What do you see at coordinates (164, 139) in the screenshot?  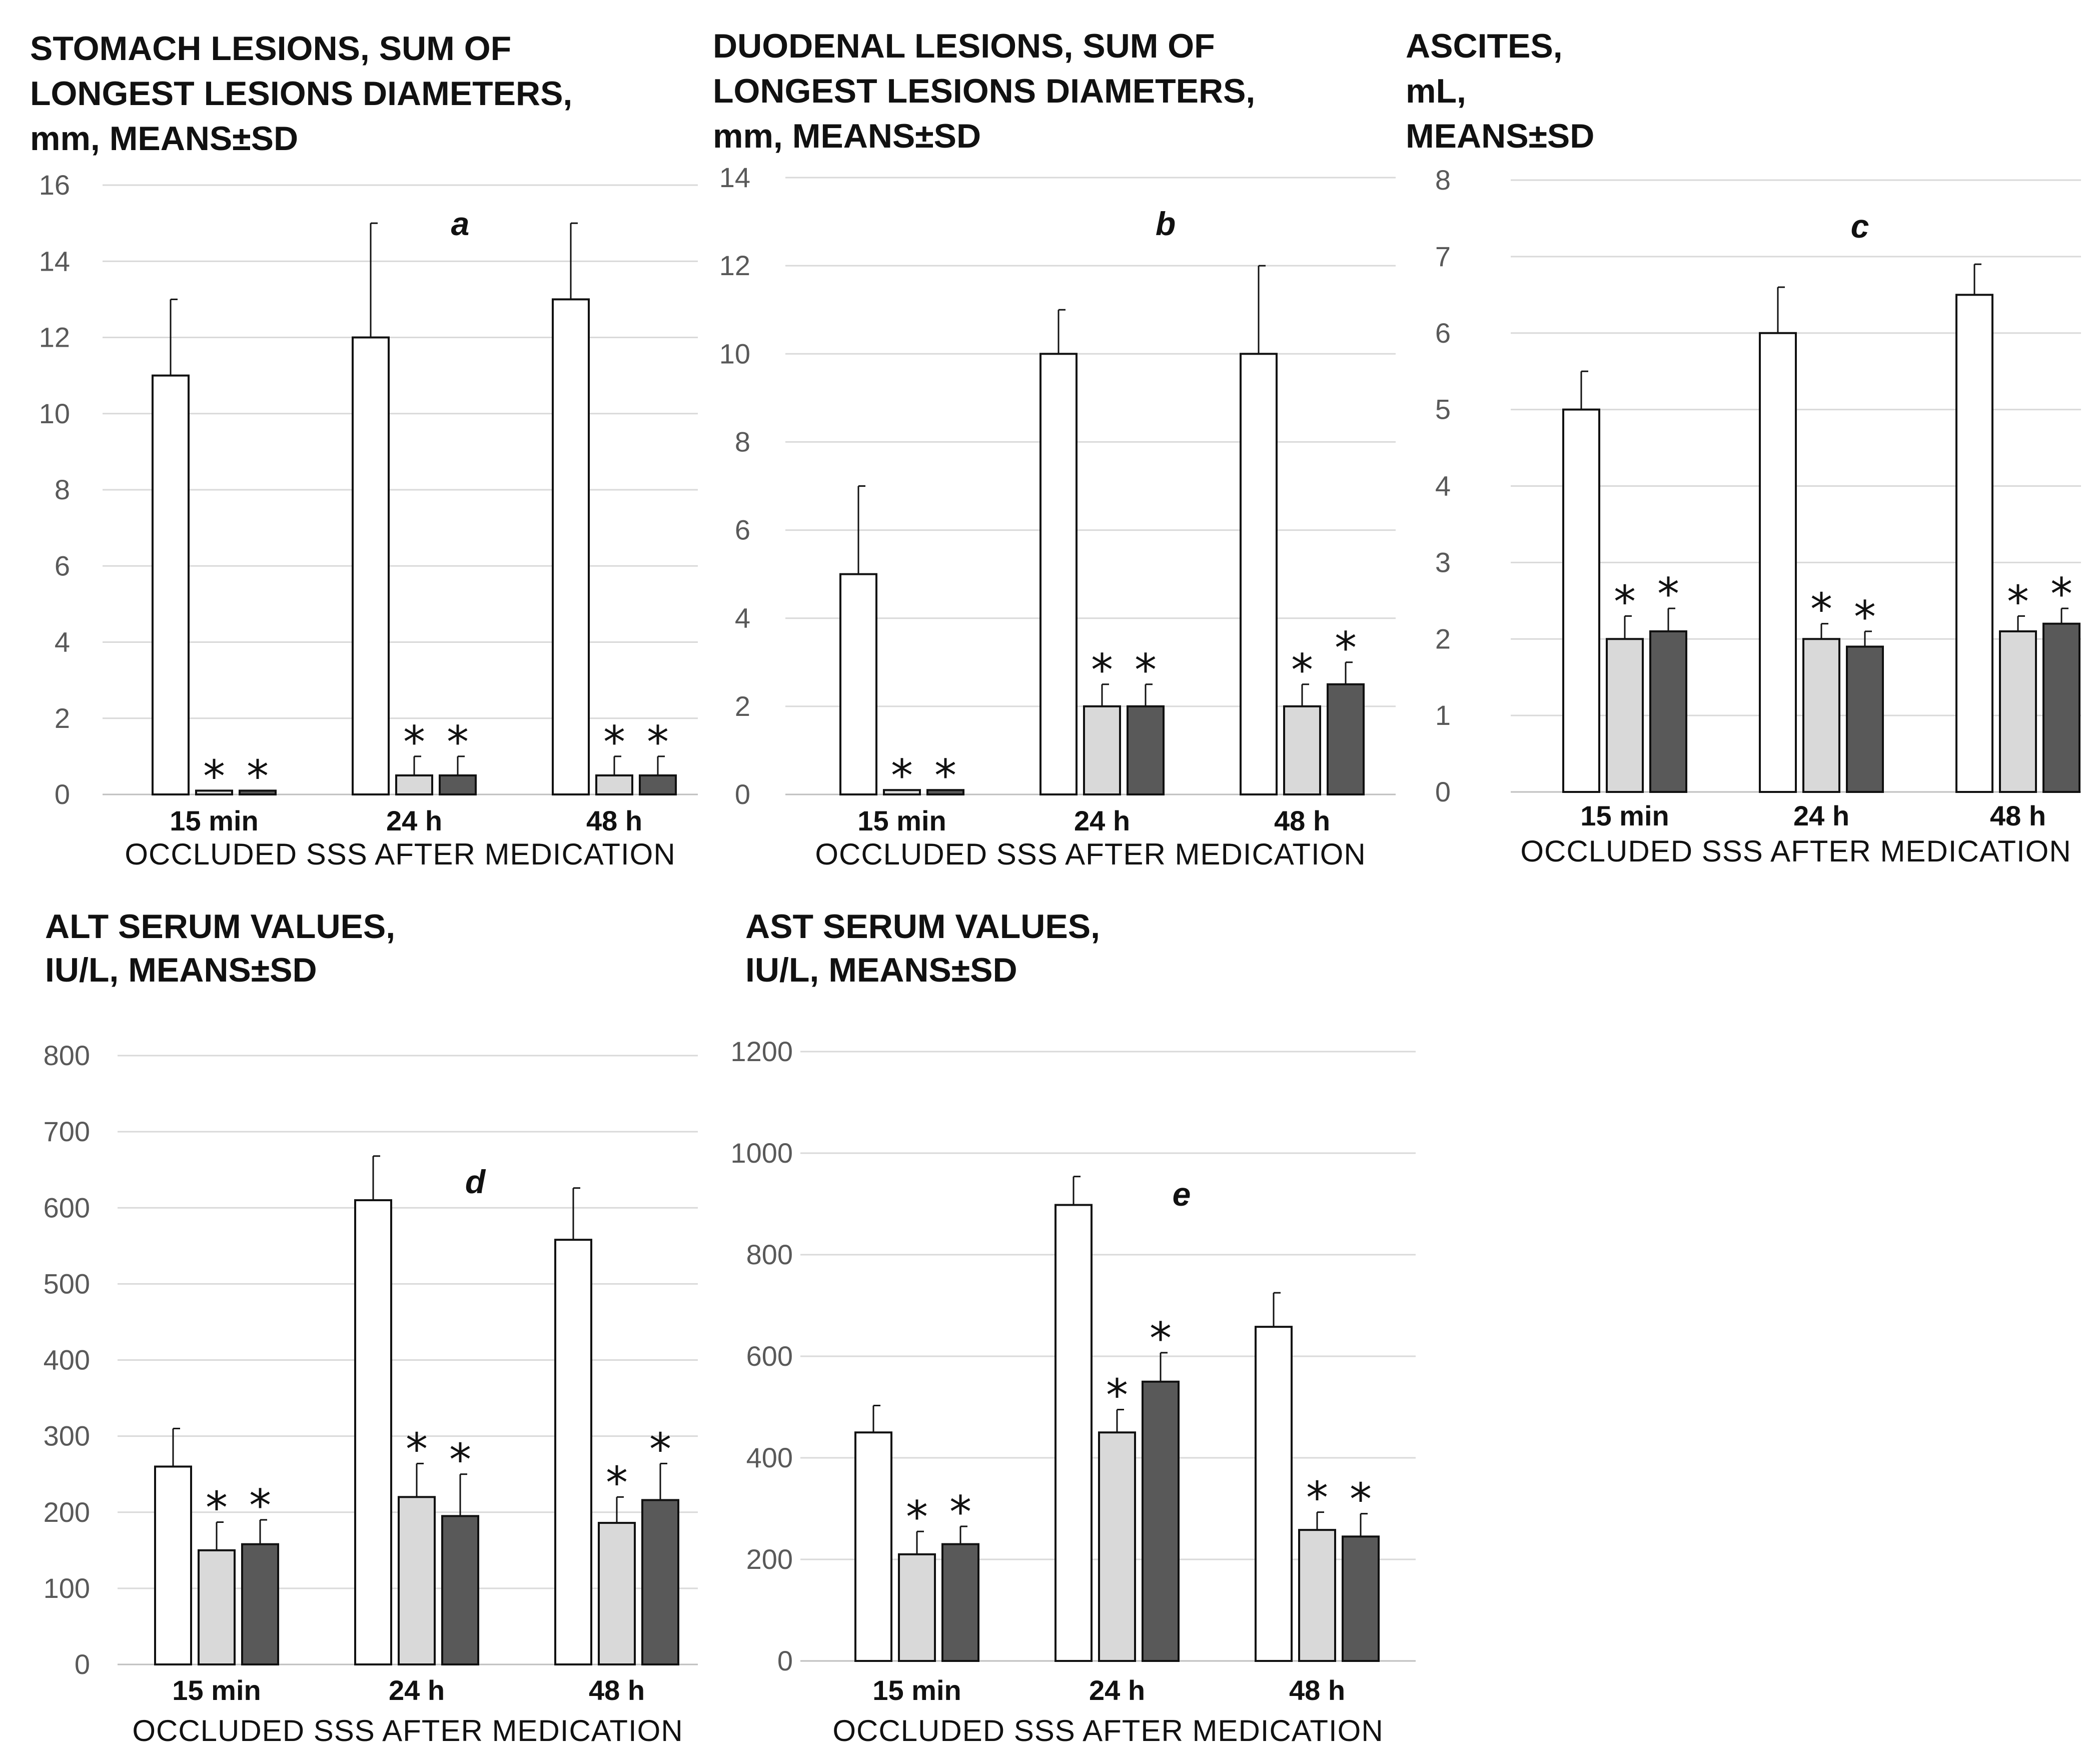 I see `panel-a-title-line-3: mm, MEANS±SD` at bounding box center [164, 139].